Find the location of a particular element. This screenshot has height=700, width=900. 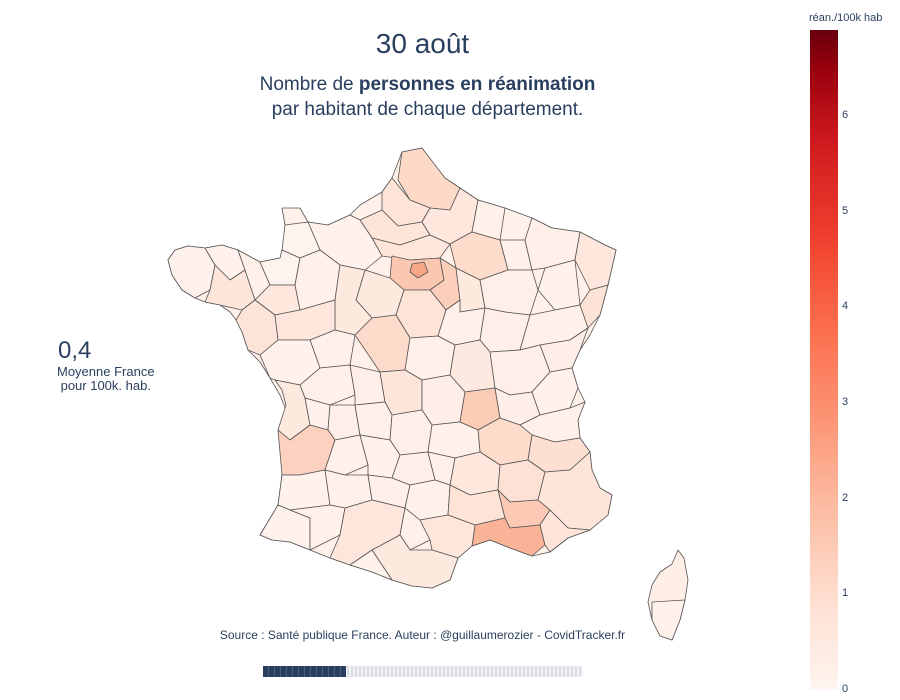

department-creuse is located at coordinates (373, 421).